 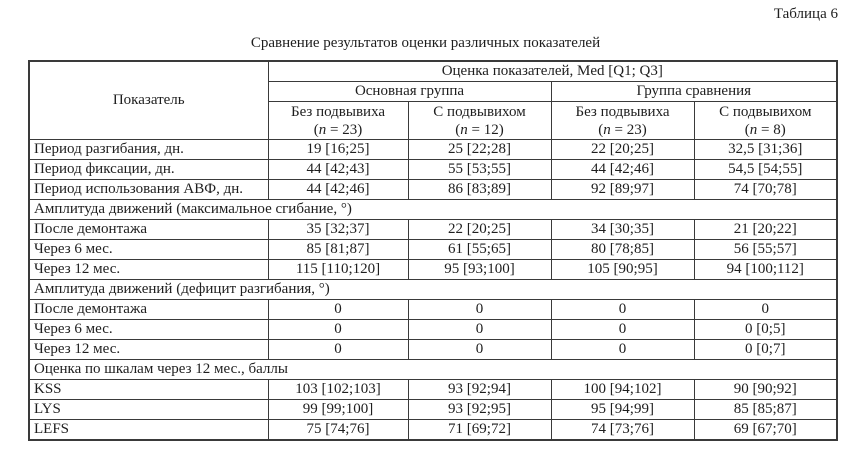 I want to click on header-subcol-comparison-nosublux: Без подвывиха (n = 23), so click(x=622, y=120).